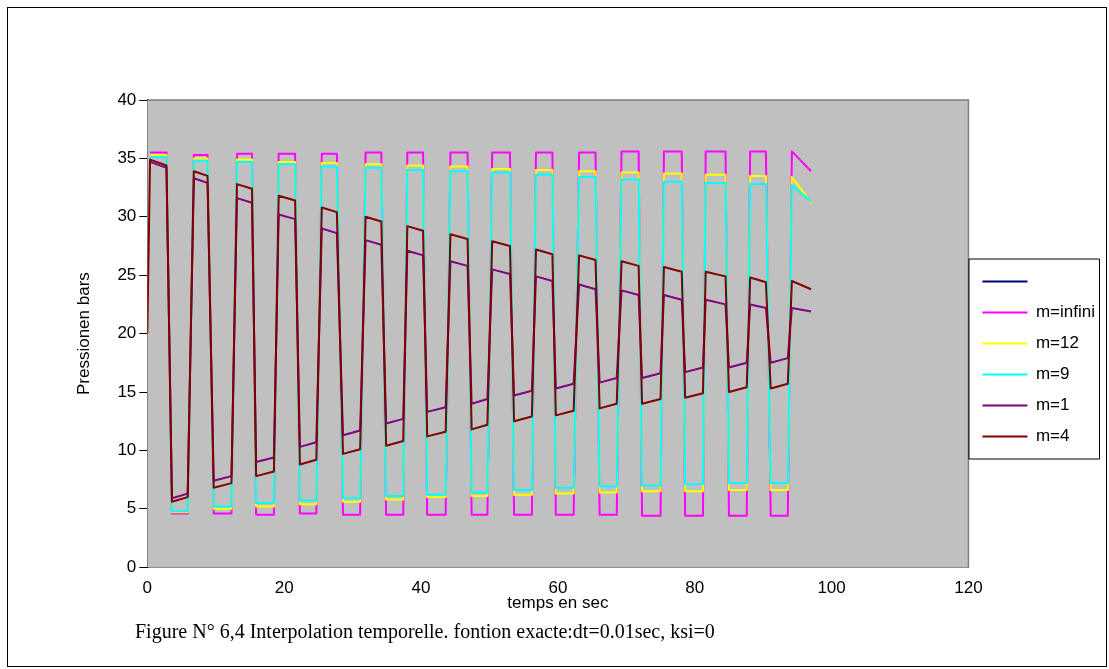 The width and height of the screenshot is (1109, 669). I want to click on y-tick-label: 40, so click(127, 99).